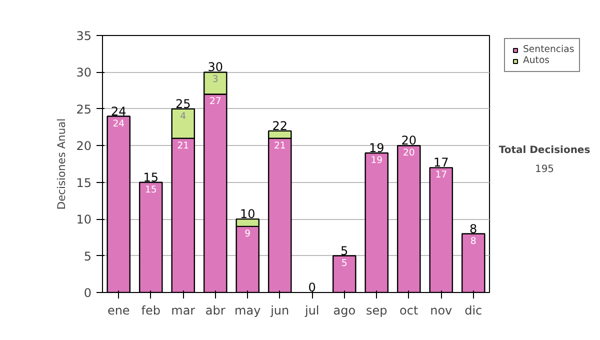 This screenshot has height=340, width=600. Describe the element at coordinates (408, 153) in the screenshot. I see `data-label: 20` at that location.